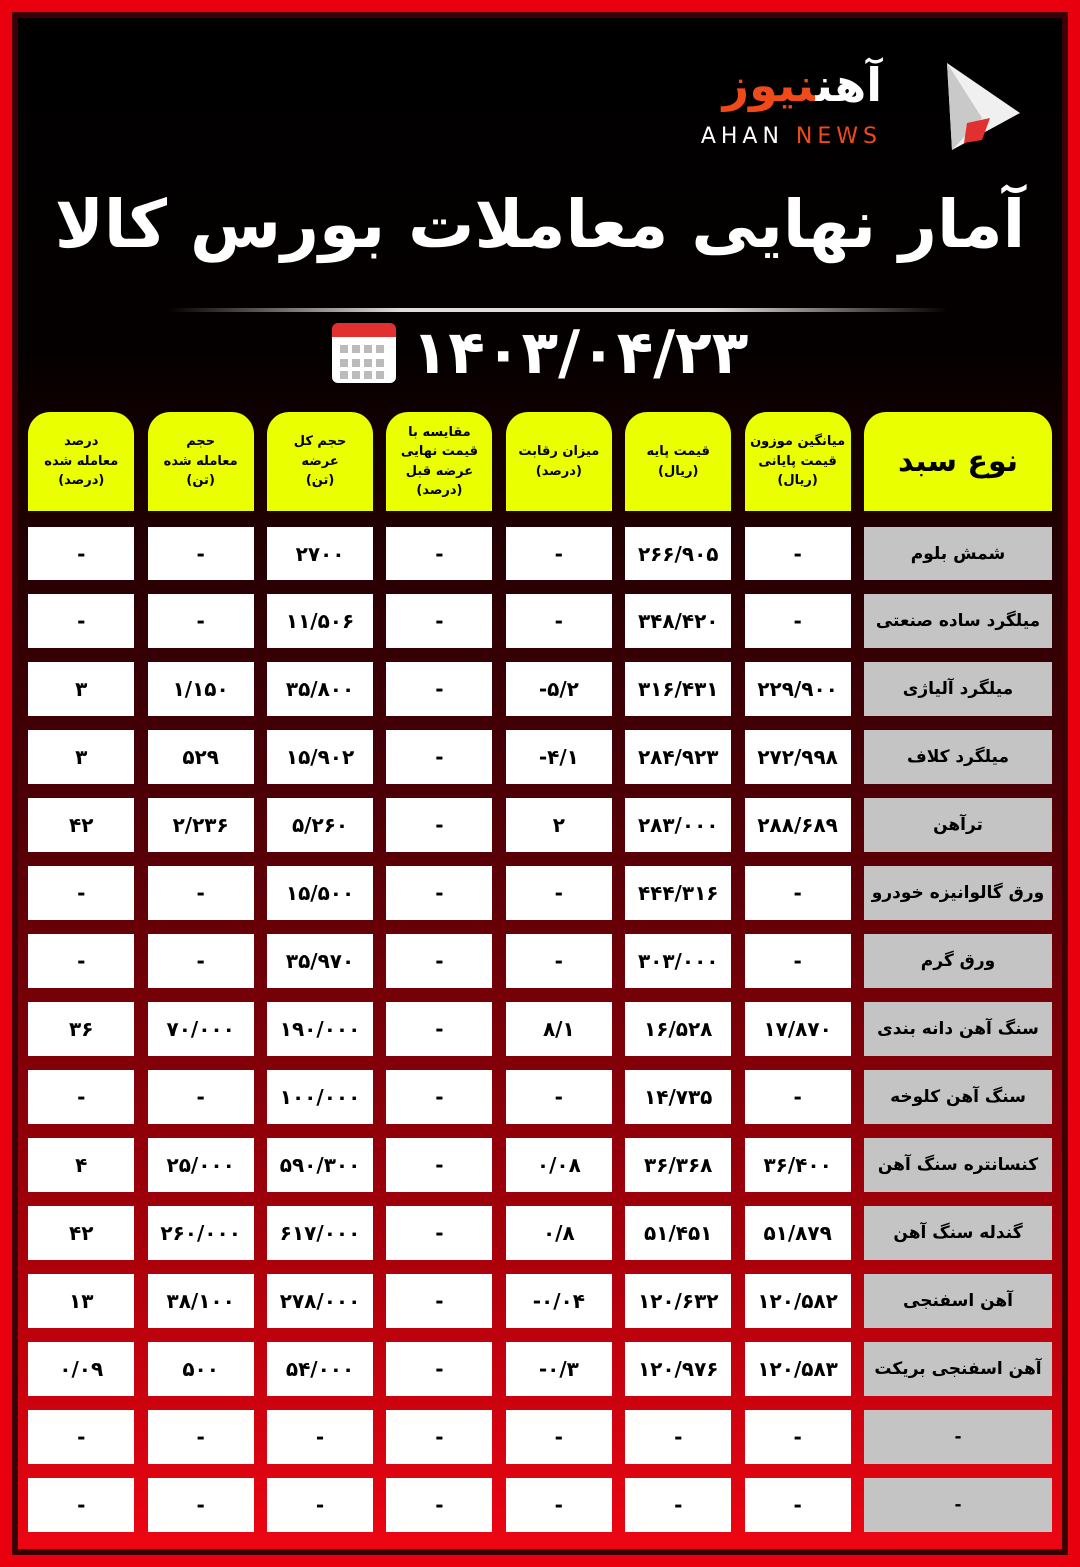 Image resolution: width=1080 pixels, height=1567 pixels. I want to click on row-name: سنگ آهن کلوخه, so click(958, 1097).